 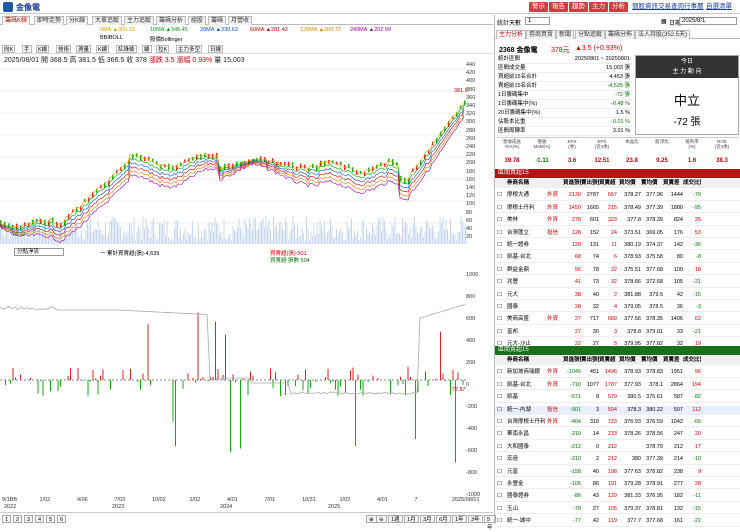 I want to click on ma-legend-item: 120MA ▲260.72, so click(x=320, y=30).